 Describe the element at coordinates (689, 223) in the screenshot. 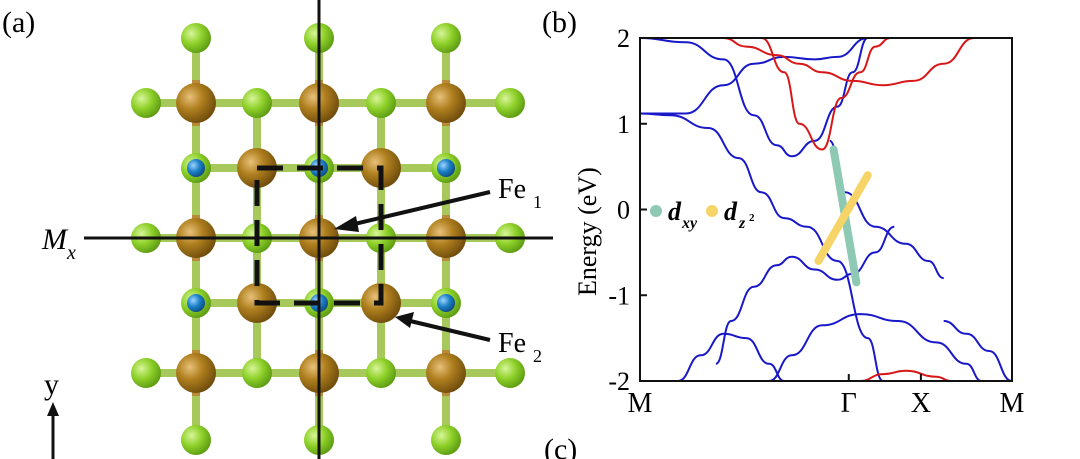

I see `legend-dxy-sub: xy` at that location.